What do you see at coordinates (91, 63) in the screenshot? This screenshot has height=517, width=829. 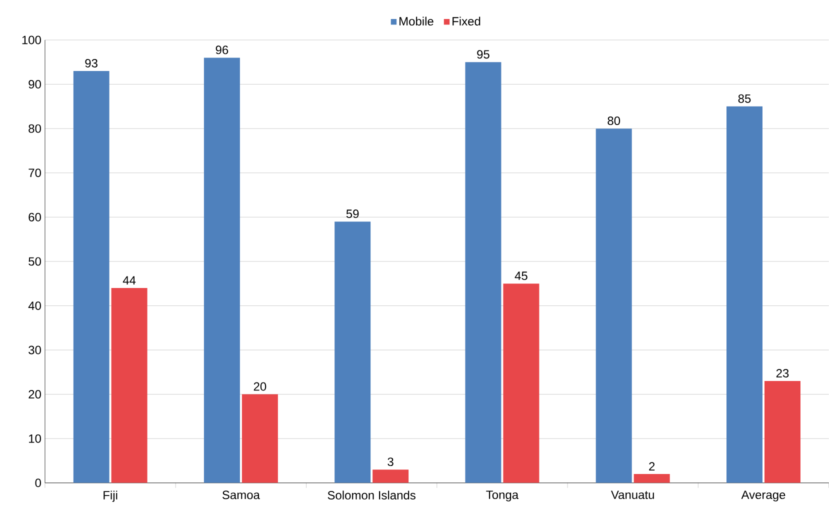 I see `data-label: 93` at bounding box center [91, 63].